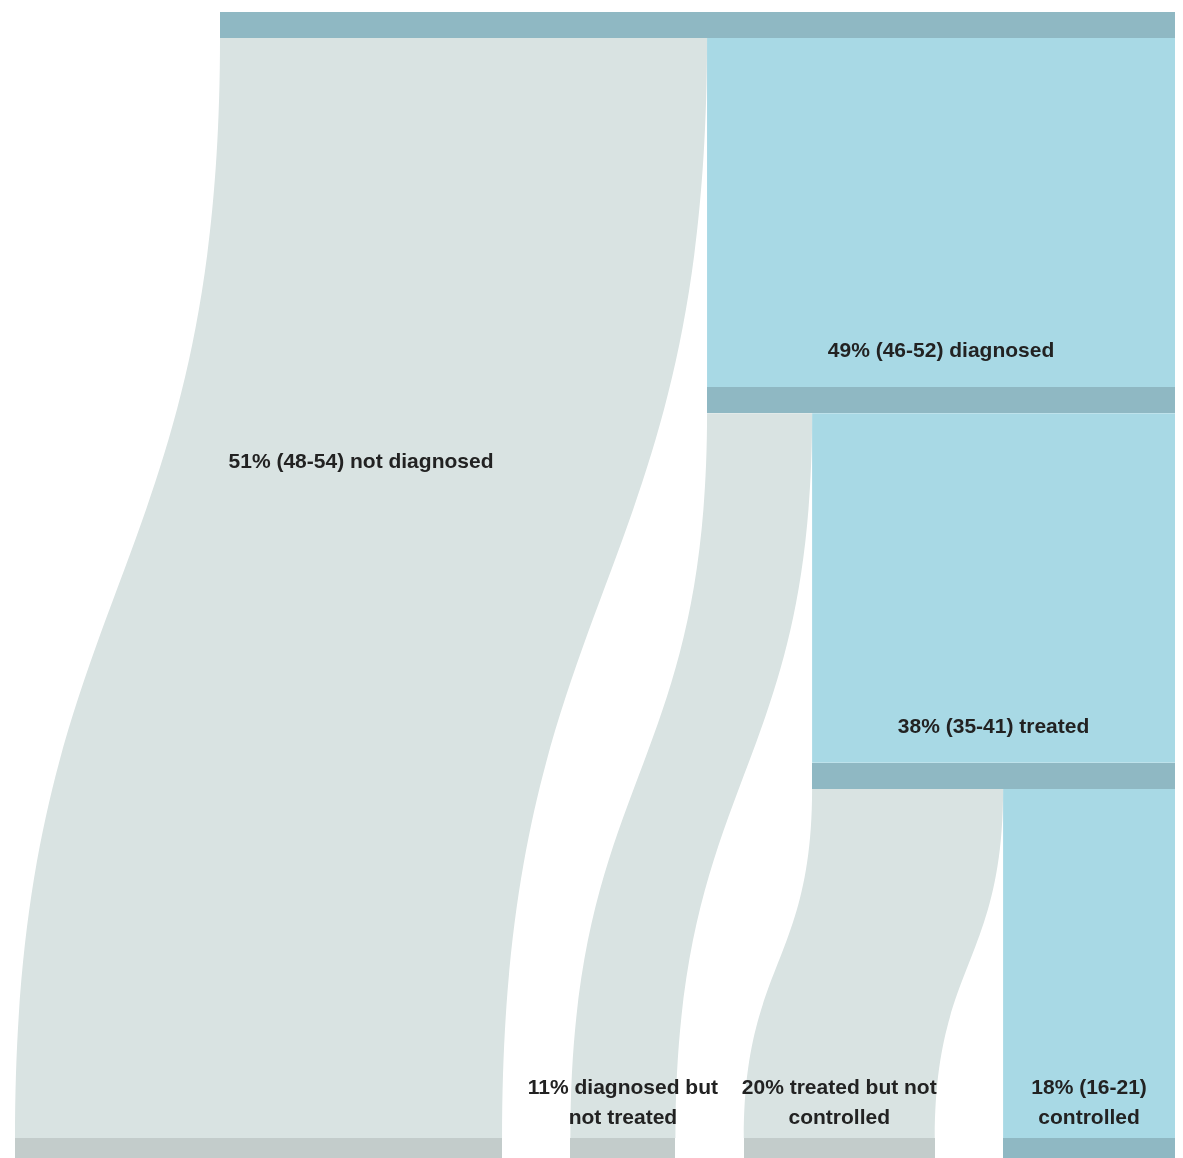  What do you see at coordinates (1089, 1116) in the screenshot?
I see `category-label: controlled` at bounding box center [1089, 1116].